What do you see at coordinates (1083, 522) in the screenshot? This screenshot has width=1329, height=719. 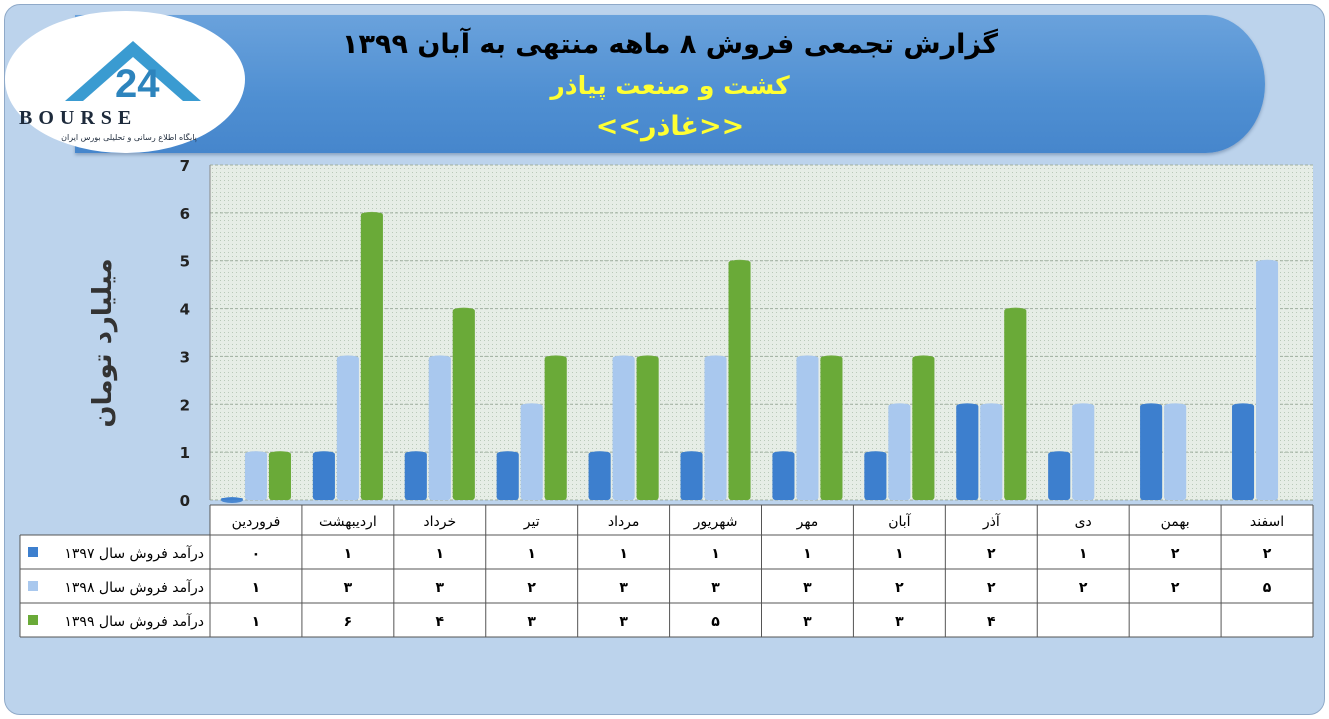 I see `x-tick-label: دی` at bounding box center [1083, 522].